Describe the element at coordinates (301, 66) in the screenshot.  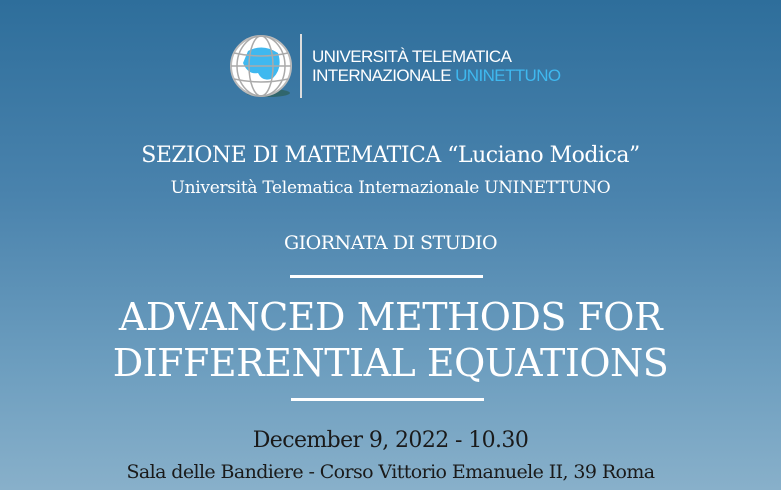
I see `logo-divider` at that location.